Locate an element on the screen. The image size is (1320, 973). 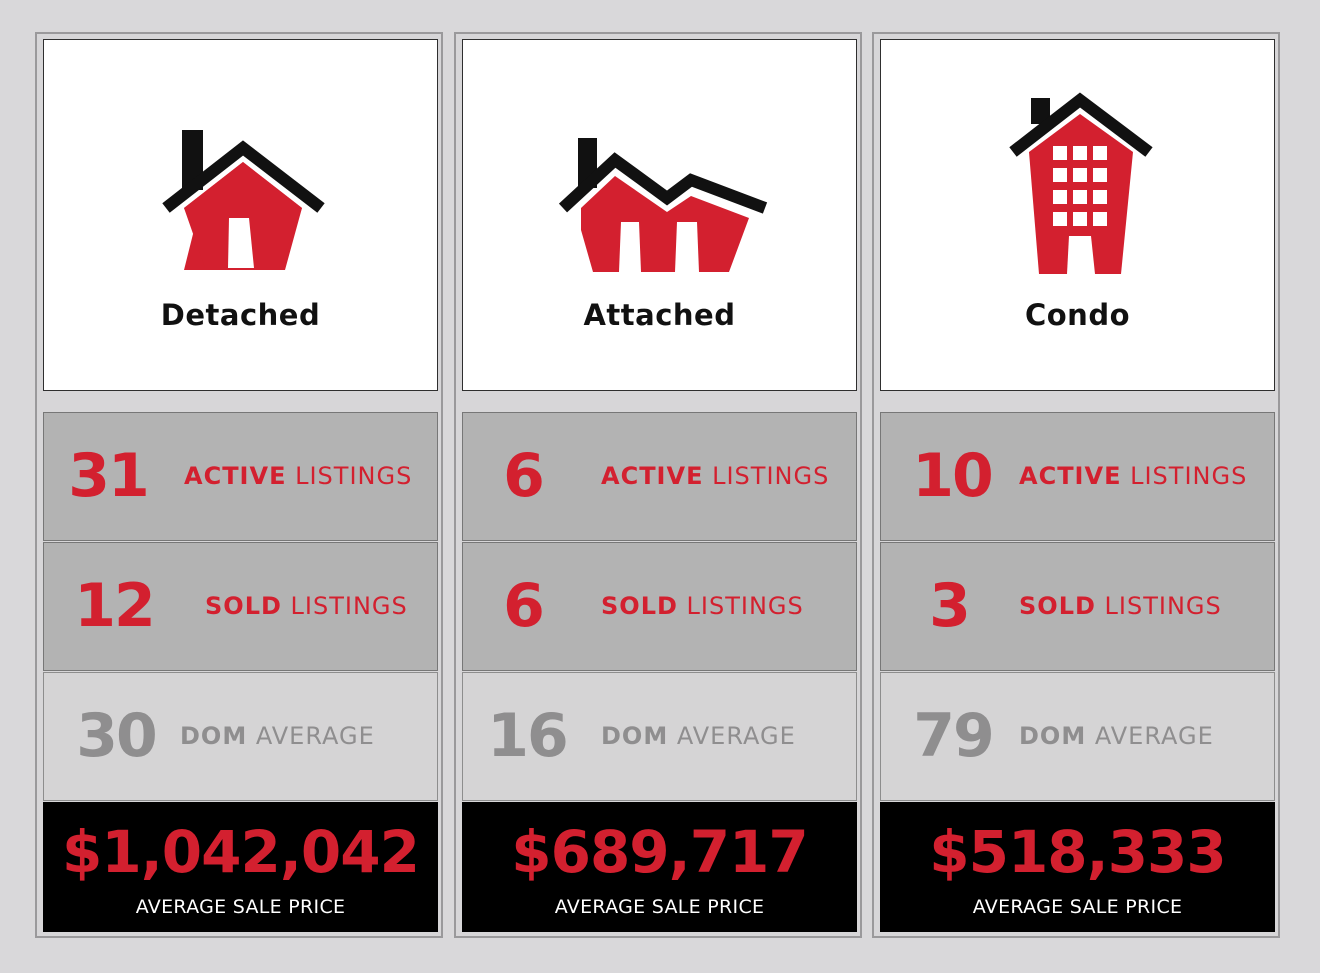
dom-average-count: 16 is located at coordinates (528, 736).